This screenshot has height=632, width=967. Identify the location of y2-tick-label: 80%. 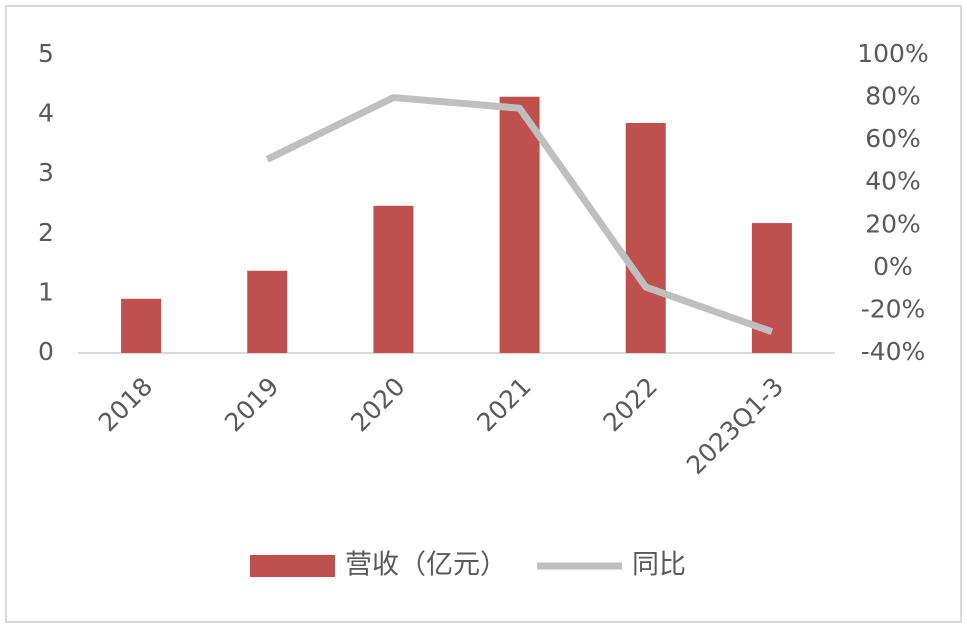
(893, 96).